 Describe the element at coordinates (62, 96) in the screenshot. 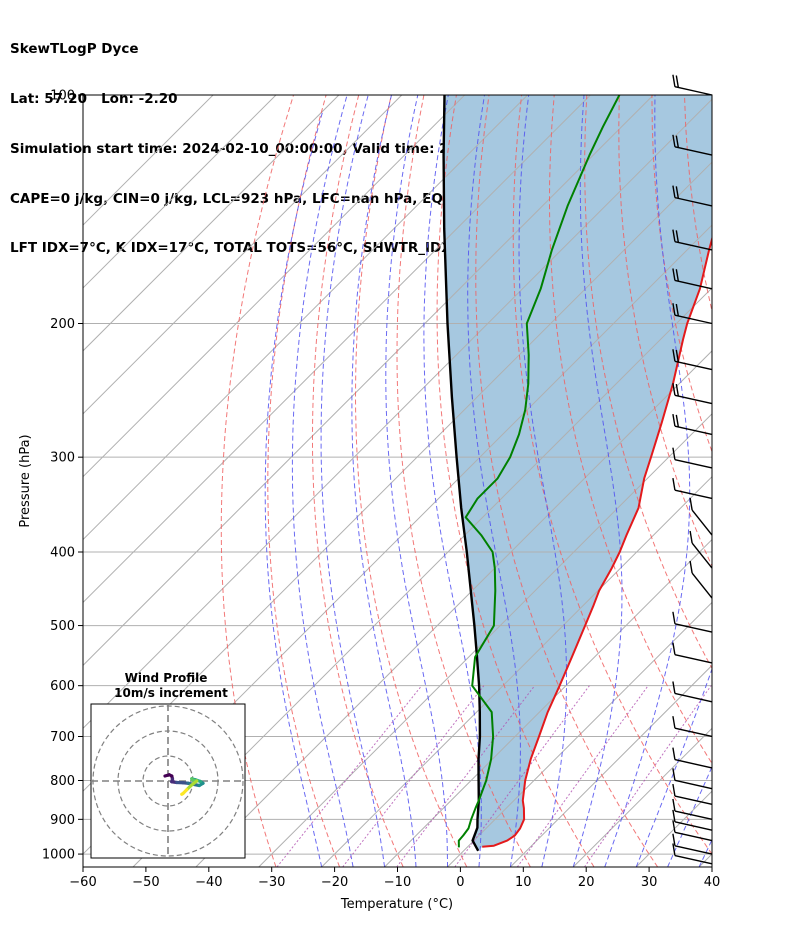

I see `y-tick-label: 100` at that location.